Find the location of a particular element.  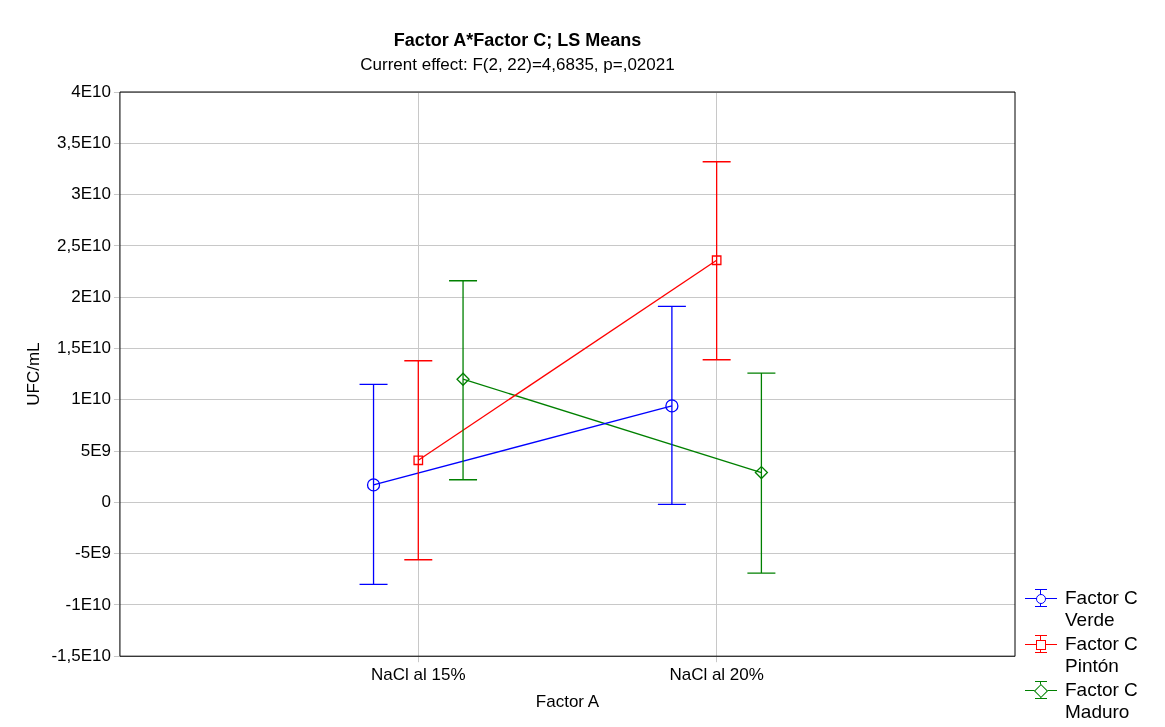

chart-subtitle: Current effect: F(2, 22)=4,6835, p=,02021 is located at coordinates (517, 65).